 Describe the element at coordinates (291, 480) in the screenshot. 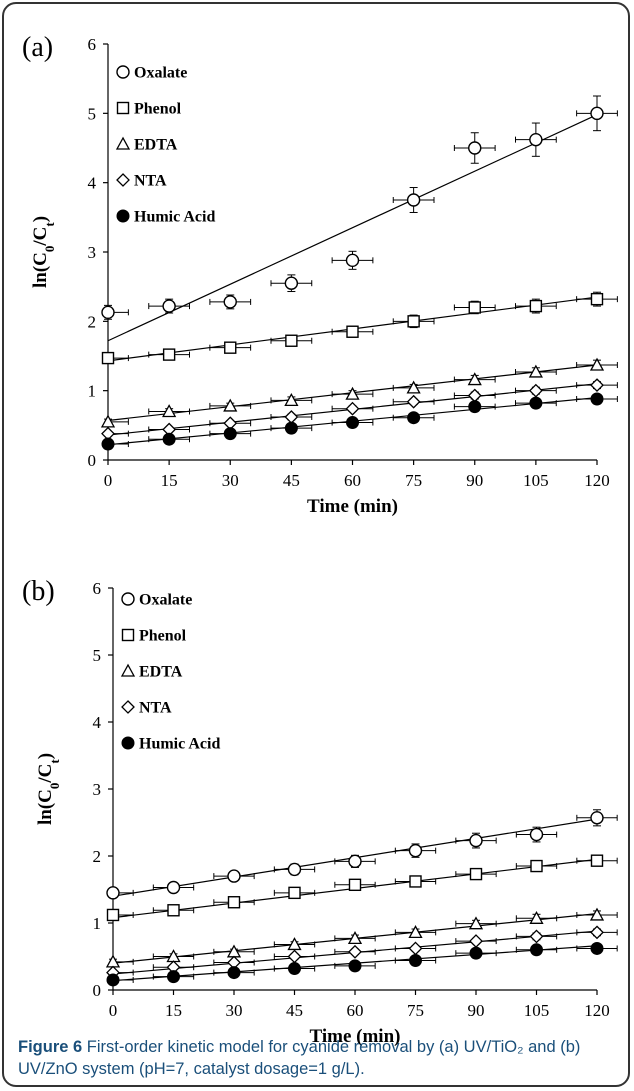

I see `x-tick-label: 45` at that location.